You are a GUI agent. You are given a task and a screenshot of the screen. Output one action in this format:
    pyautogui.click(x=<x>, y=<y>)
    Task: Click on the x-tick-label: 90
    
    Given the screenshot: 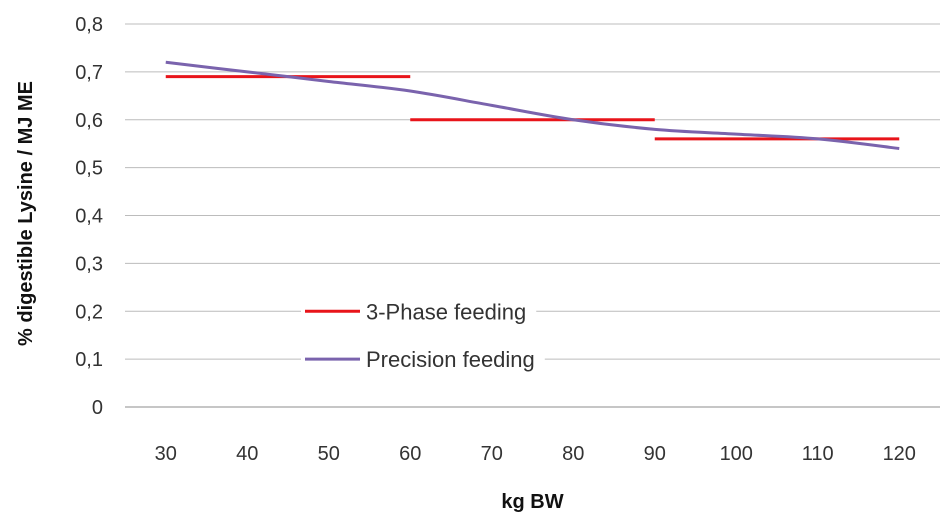 What is the action you would take?
    pyautogui.click(x=655, y=454)
    